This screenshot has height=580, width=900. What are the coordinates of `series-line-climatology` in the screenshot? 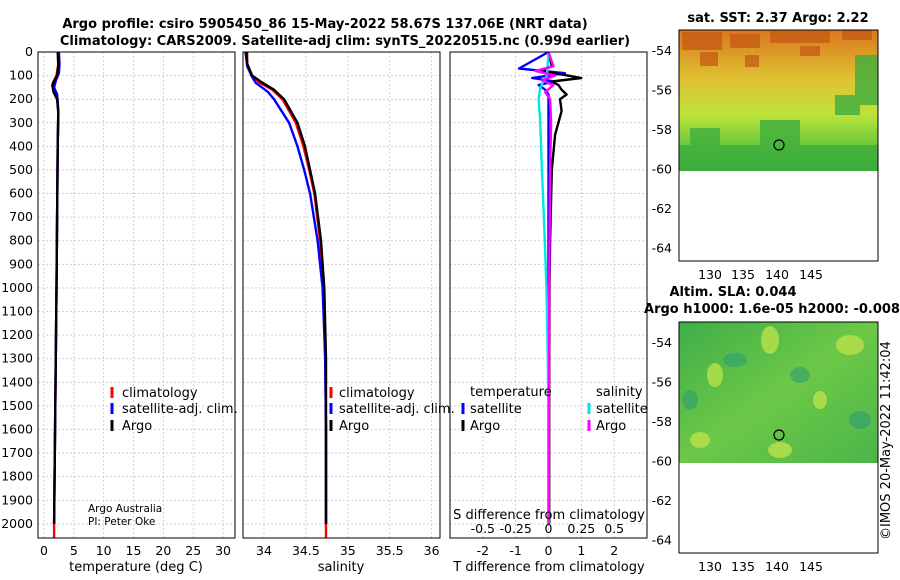 It's located at (286, 295).